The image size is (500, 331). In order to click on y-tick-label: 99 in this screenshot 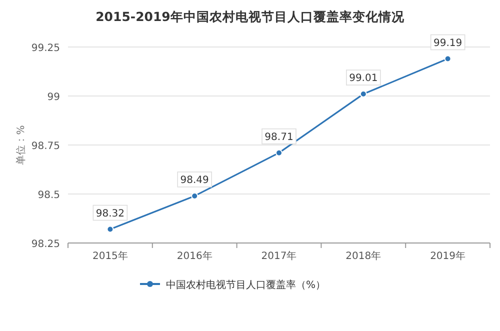, I will do `click(53, 97)`.